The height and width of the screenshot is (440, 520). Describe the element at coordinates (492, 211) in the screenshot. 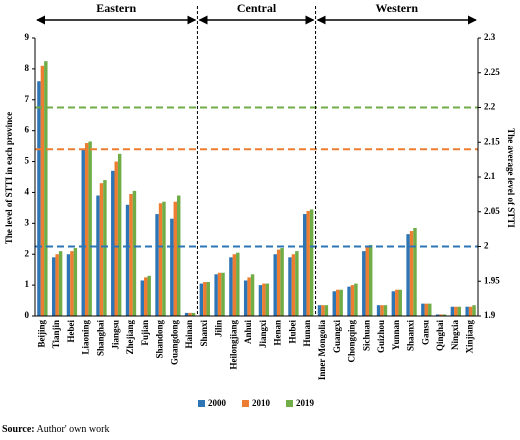

I see `y2-tick-label: 2.05` at that location.